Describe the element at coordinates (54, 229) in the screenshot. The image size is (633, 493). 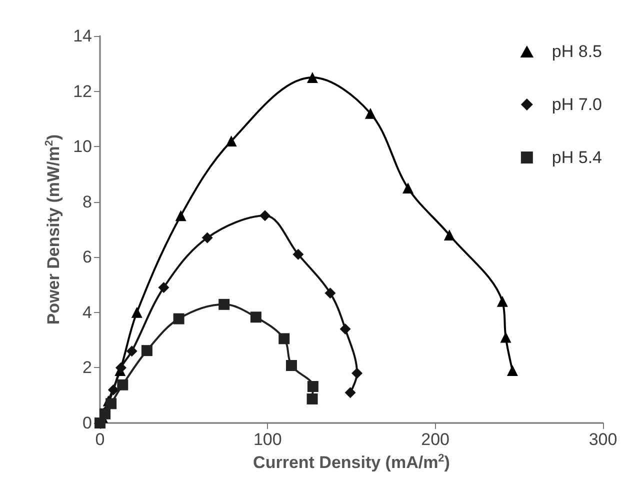
I see `y-axis-title: Power Density (mW/m2)` at that location.